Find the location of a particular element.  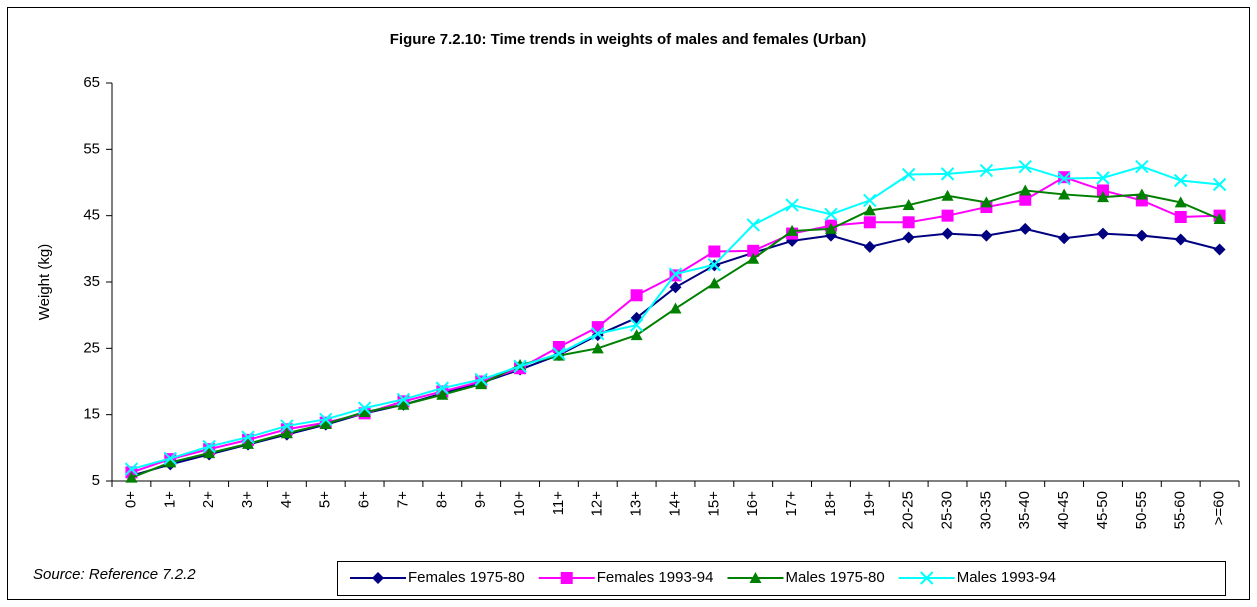

x-tick-label: 45-50 is located at coordinates (1102, 510).